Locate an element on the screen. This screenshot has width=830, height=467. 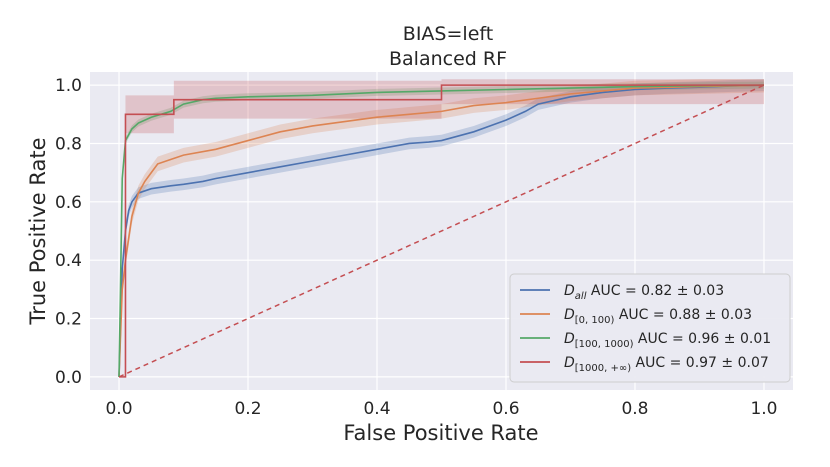
legend-entry-2: D[100, 1000) AUC = 0.96 ± 0.01 is located at coordinates (667, 340).